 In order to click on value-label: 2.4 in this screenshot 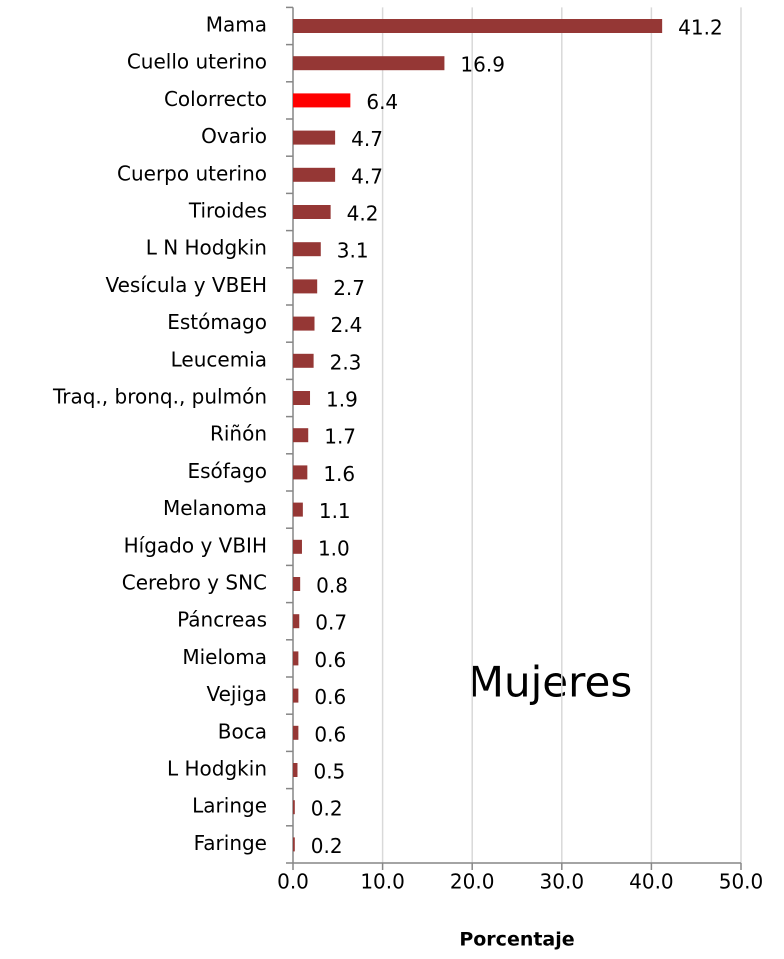, I will do `click(347, 325)`.